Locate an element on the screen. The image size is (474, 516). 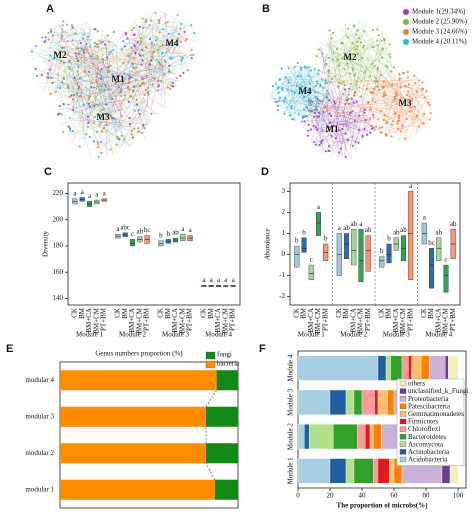
x-category-label: Module 1 is located at coordinates (312, 335).